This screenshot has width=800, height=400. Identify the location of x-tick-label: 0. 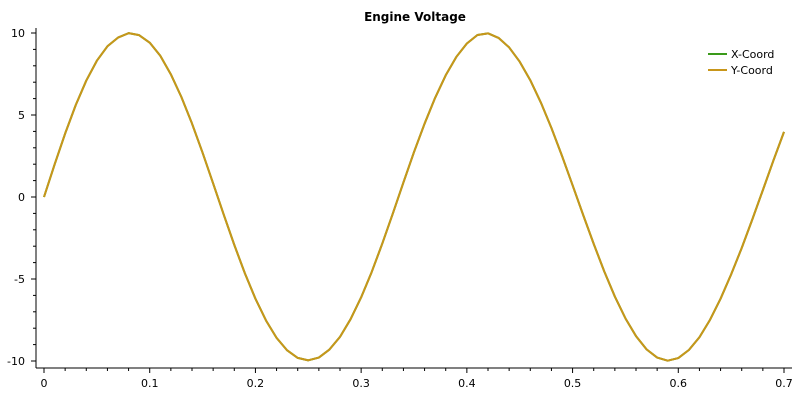
(44, 383).